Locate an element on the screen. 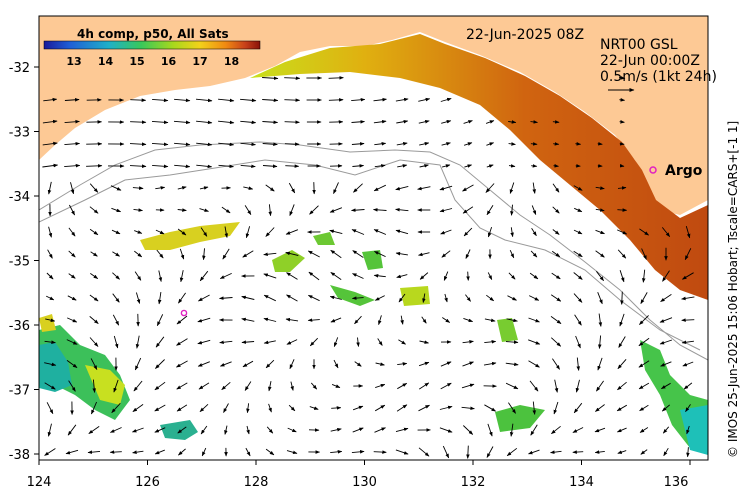 The height and width of the screenshot is (496, 750). x-tick-label: 130 is located at coordinates (364, 482).